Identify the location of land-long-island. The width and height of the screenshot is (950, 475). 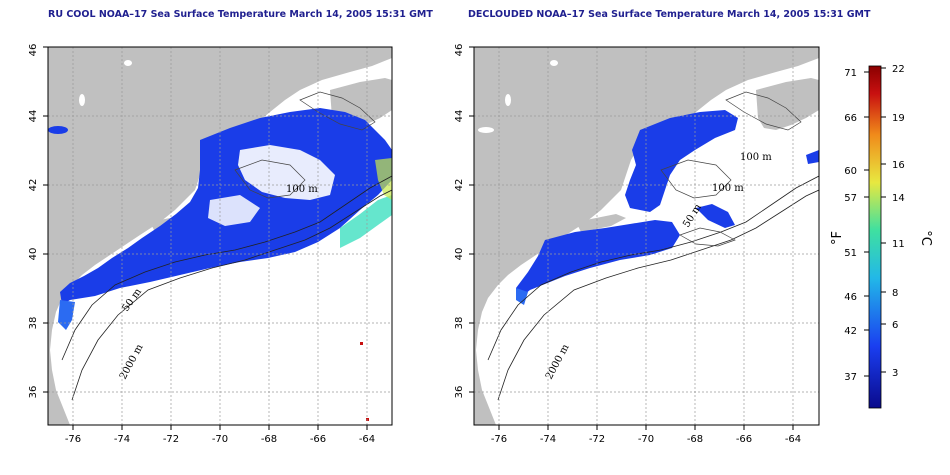
(601, 223).